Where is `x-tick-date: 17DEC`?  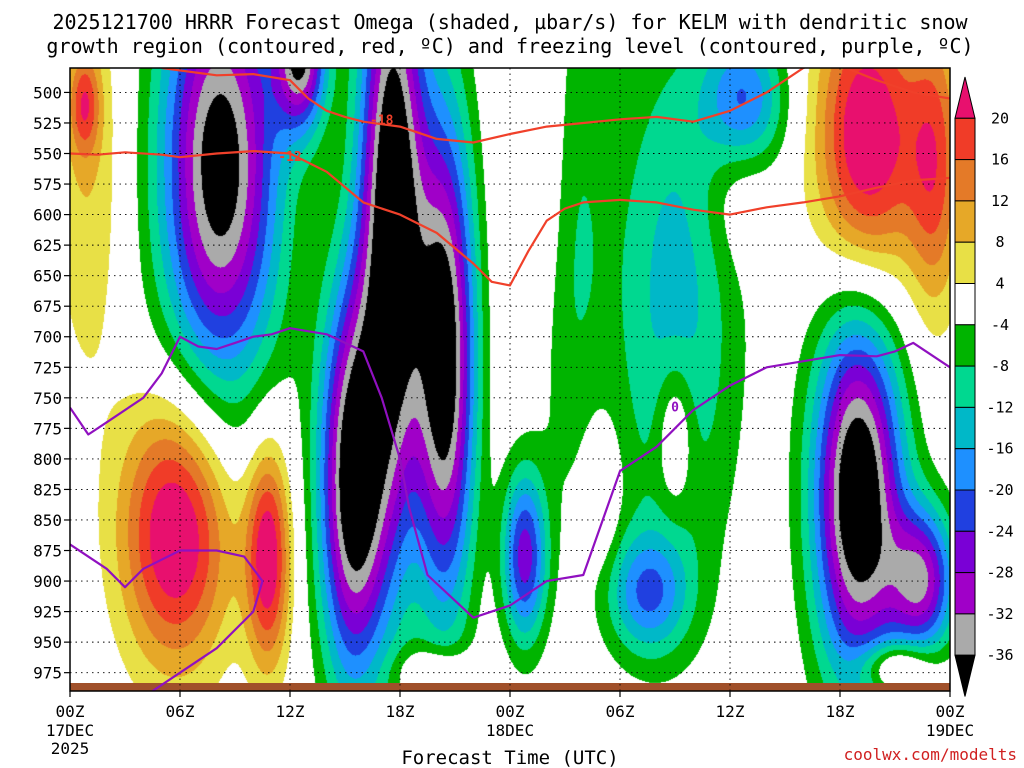
x-tick-date: 17DEC is located at coordinates (70, 730).